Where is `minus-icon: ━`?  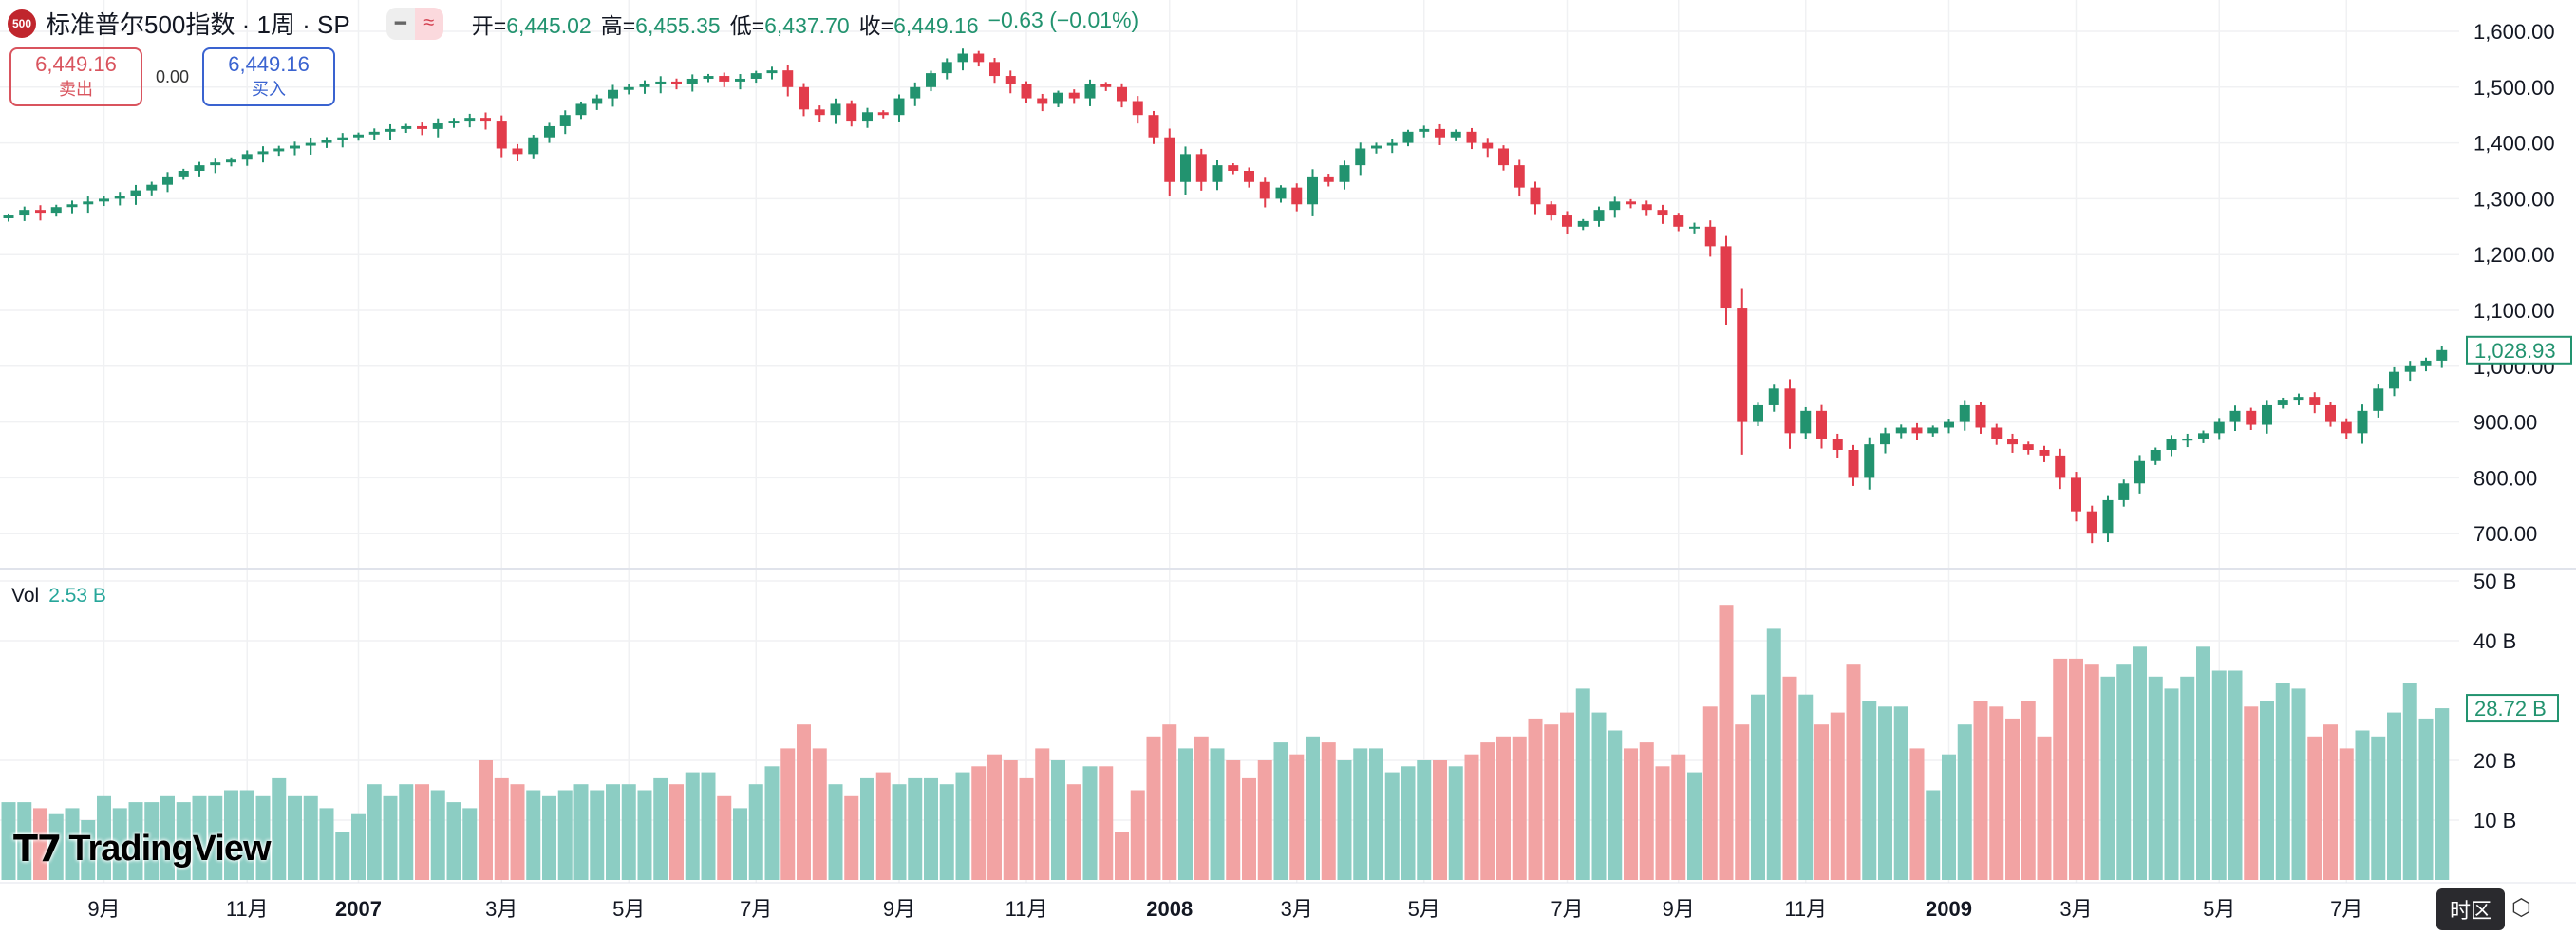 minus-icon: ━ is located at coordinates (400, 23).